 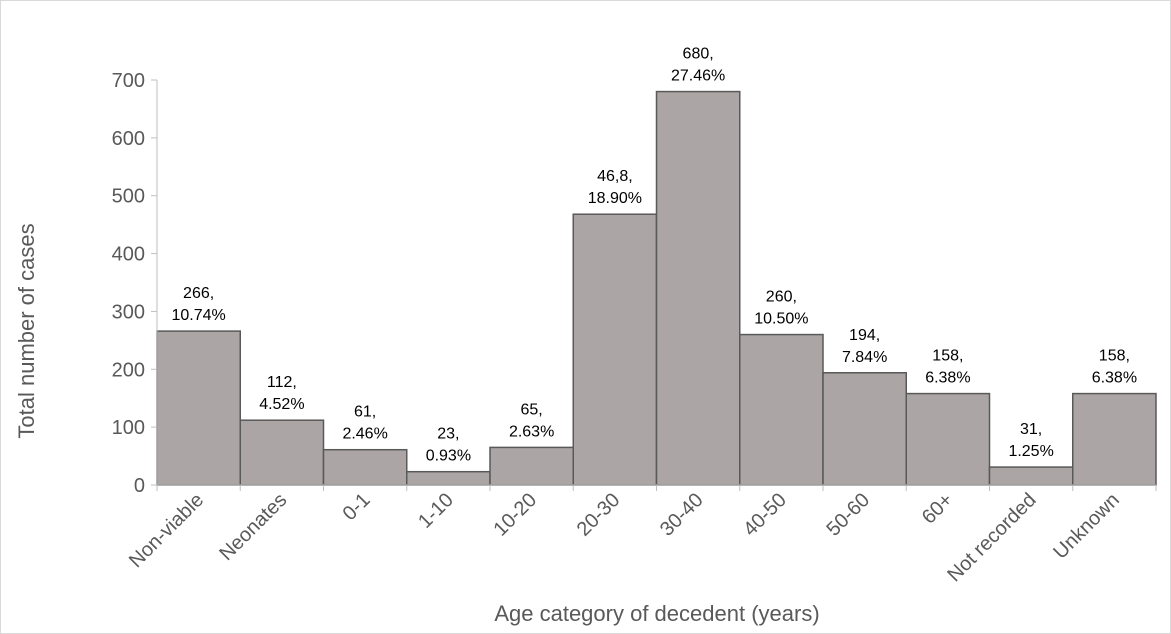 What do you see at coordinates (357, 507) in the screenshot?
I see `x-tick-label: 0-1` at bounding box center [357, 507].